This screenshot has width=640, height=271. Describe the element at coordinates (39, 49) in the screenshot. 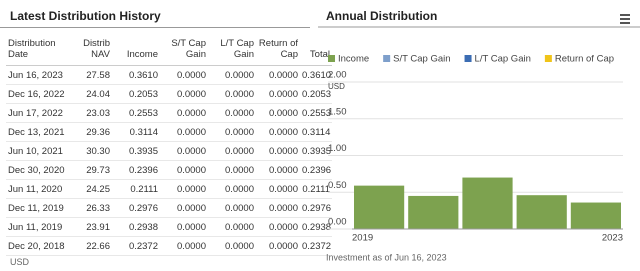

I see `column-header: Distribution Date` at that location.